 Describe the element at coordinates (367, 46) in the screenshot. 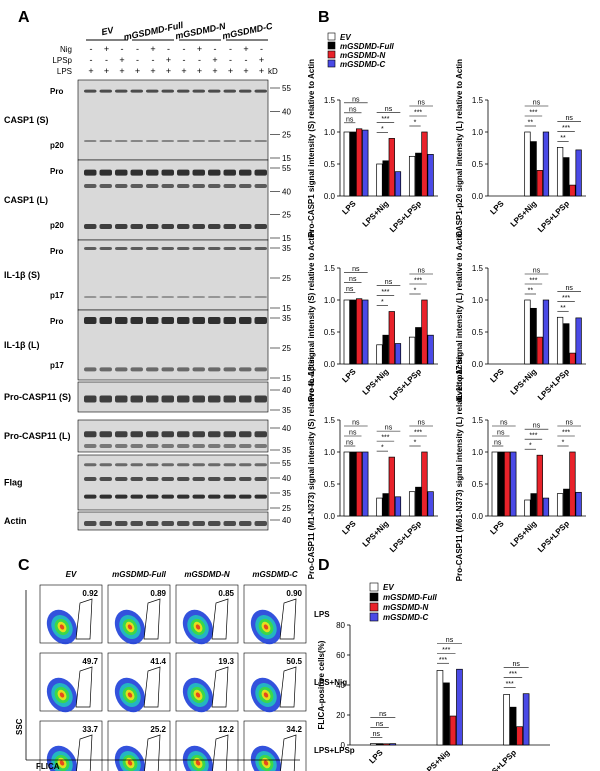

I see `legend-label: mGSDMD-Full` at that location.